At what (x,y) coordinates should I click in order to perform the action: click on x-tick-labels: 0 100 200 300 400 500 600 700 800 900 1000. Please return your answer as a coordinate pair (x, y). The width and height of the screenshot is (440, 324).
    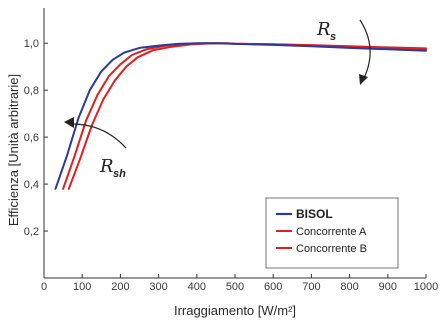
    Looking at the image, I should click on (239, 283).